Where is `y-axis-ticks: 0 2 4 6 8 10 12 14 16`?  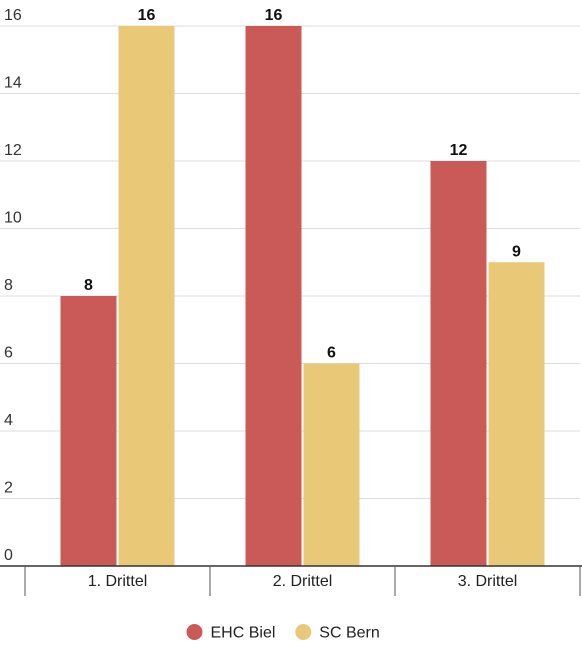 y-axis-ticks: 0 2 4 6 8 10 12 14 16 is located at coordinates (13, 285).